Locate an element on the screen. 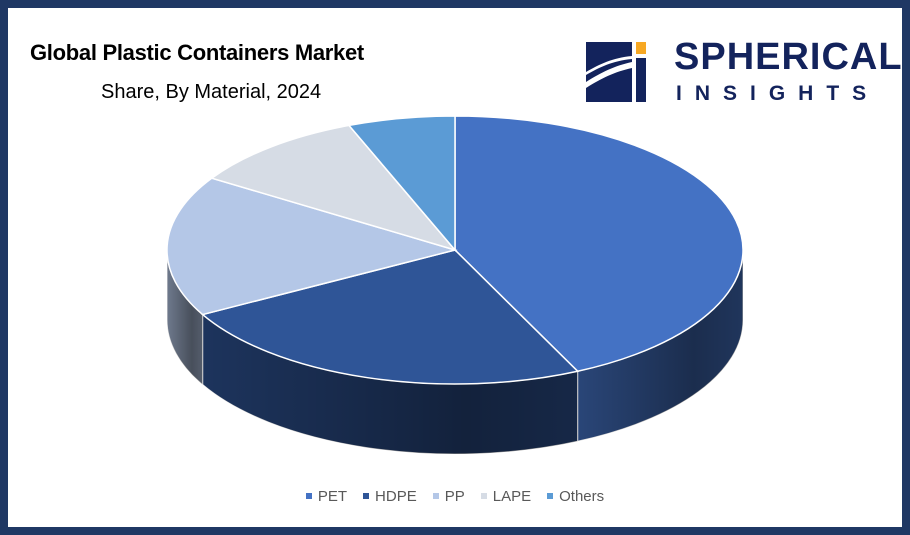 The width and height of the screenshot is (910, 535). legend-item-lape: LAPE is located at coordinates (506, 496).